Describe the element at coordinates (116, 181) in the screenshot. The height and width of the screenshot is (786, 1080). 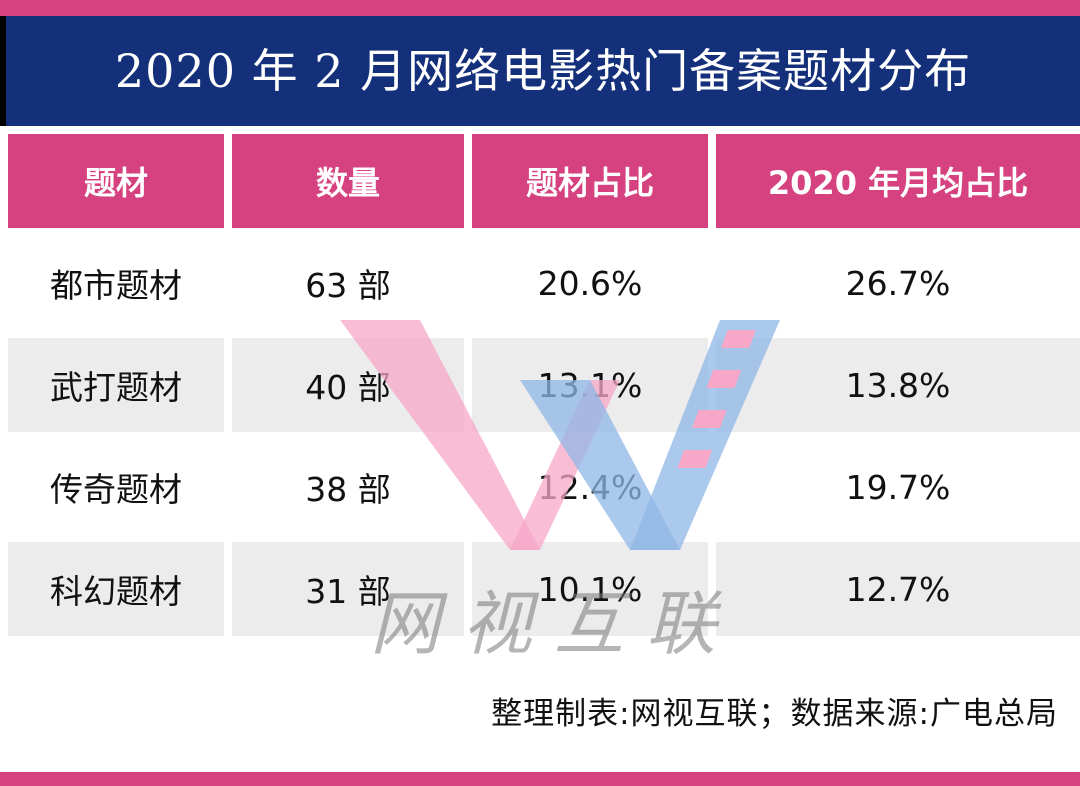
I see `header-cell: 题材` at that location.